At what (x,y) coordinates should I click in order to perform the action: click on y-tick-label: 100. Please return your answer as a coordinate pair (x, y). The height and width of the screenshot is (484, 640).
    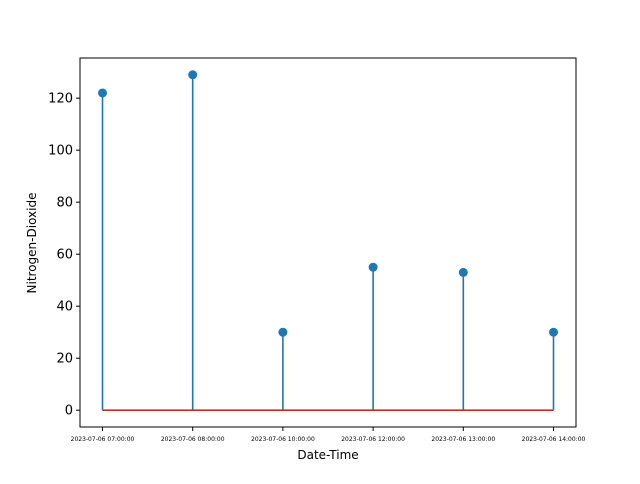
    Looking at the image, I should click on (60, 151).